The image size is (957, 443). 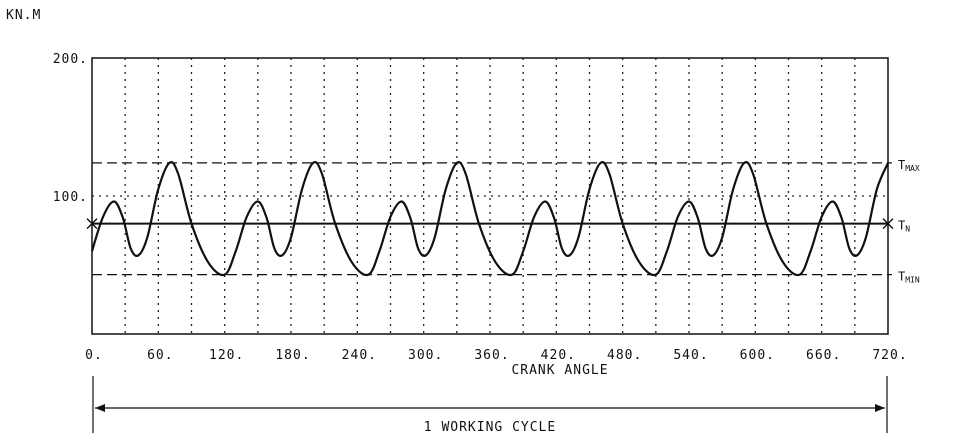 I want to click on x-tick-label: 360., so click(x=491, y=355).